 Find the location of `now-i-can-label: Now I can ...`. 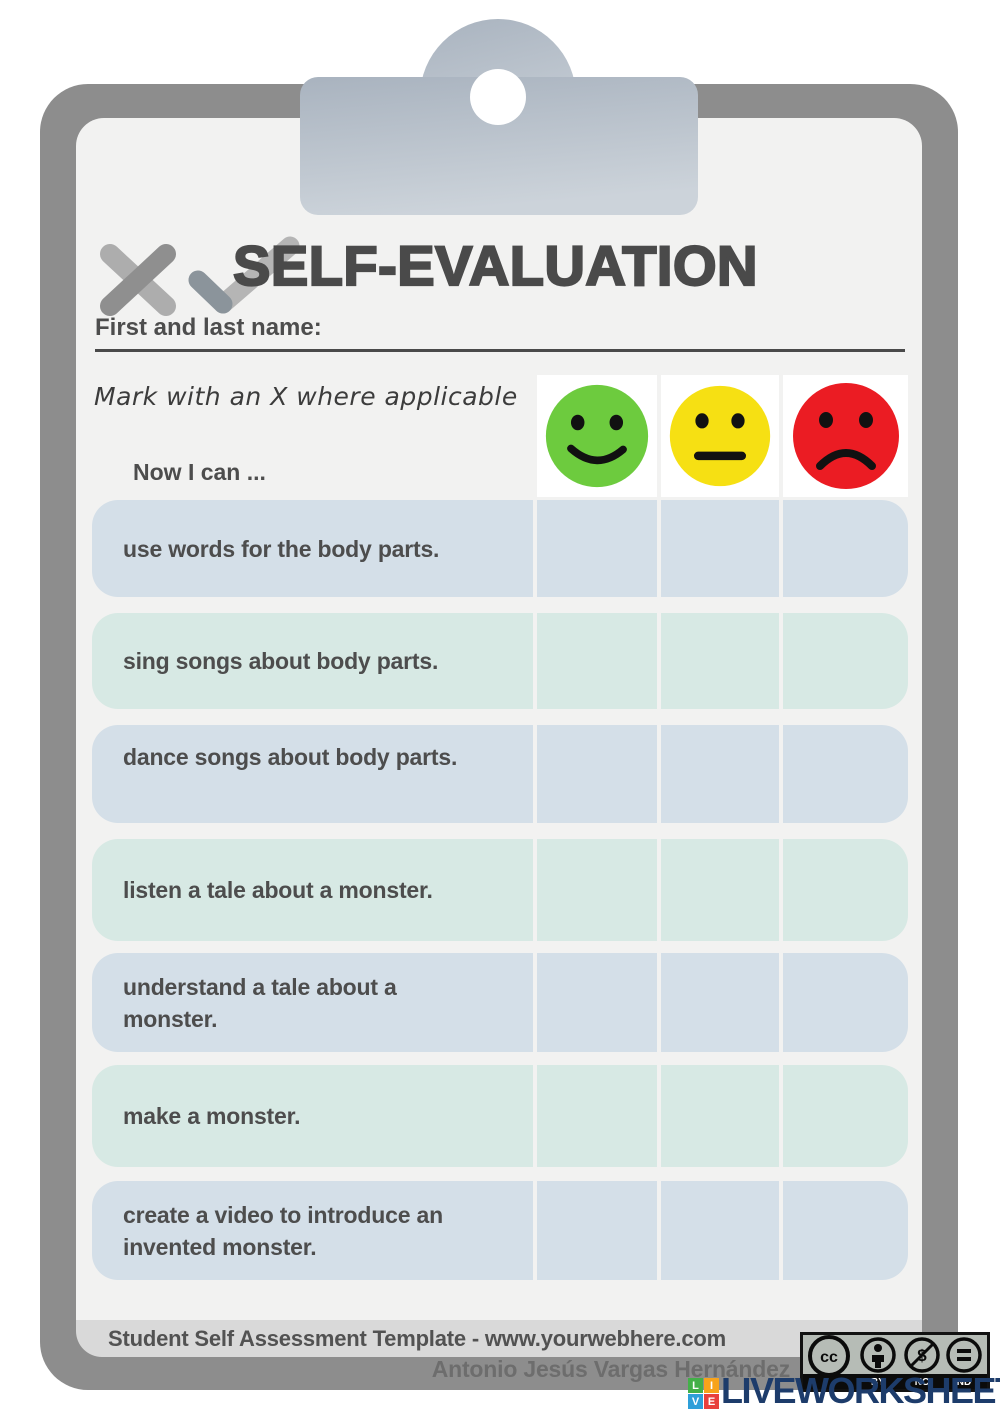

now-i-can-label: Now I can ... is located at coordinates (199, 472).